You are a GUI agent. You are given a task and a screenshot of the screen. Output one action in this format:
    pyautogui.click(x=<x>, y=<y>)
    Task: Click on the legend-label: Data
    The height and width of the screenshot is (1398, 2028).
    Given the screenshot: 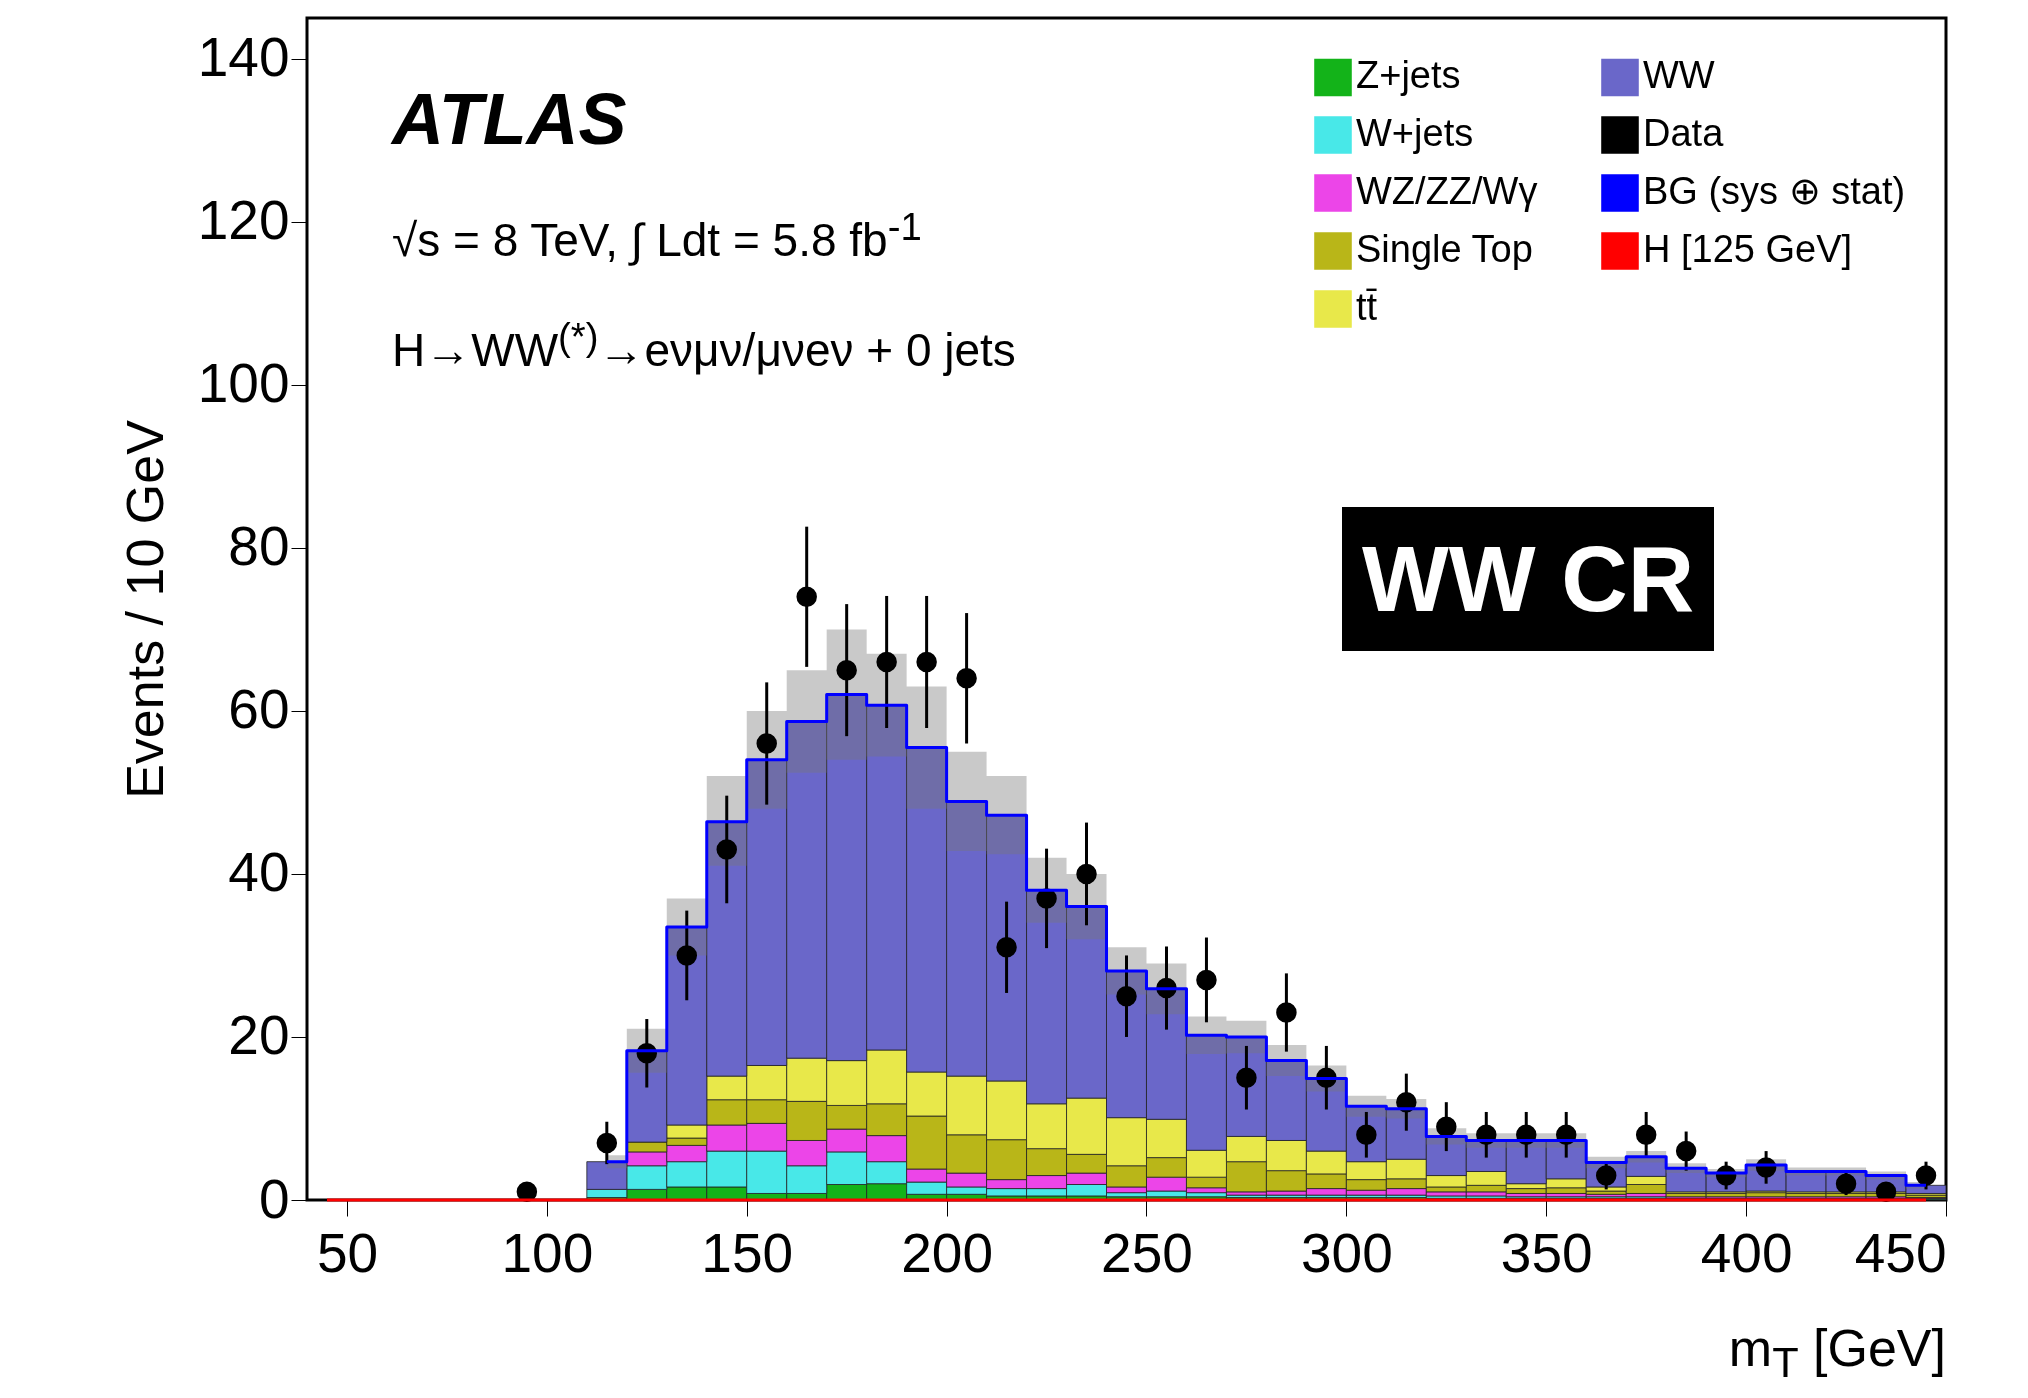 What is the action you would take?
    pyautogui.click(x=1684, y=133)
    